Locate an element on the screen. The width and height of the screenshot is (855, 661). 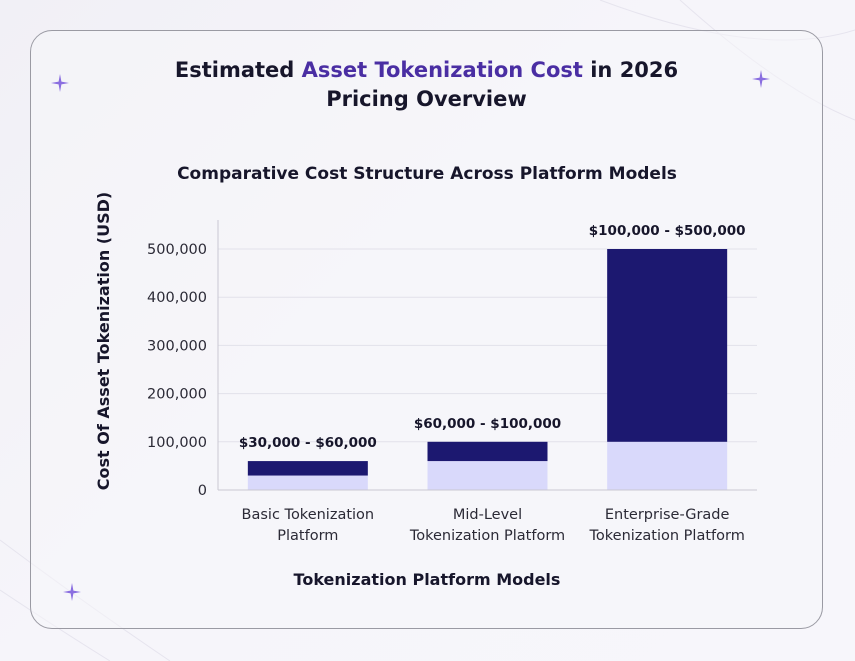
category-label: Basic Tokenization Platform is located at coordinates (308, 525).